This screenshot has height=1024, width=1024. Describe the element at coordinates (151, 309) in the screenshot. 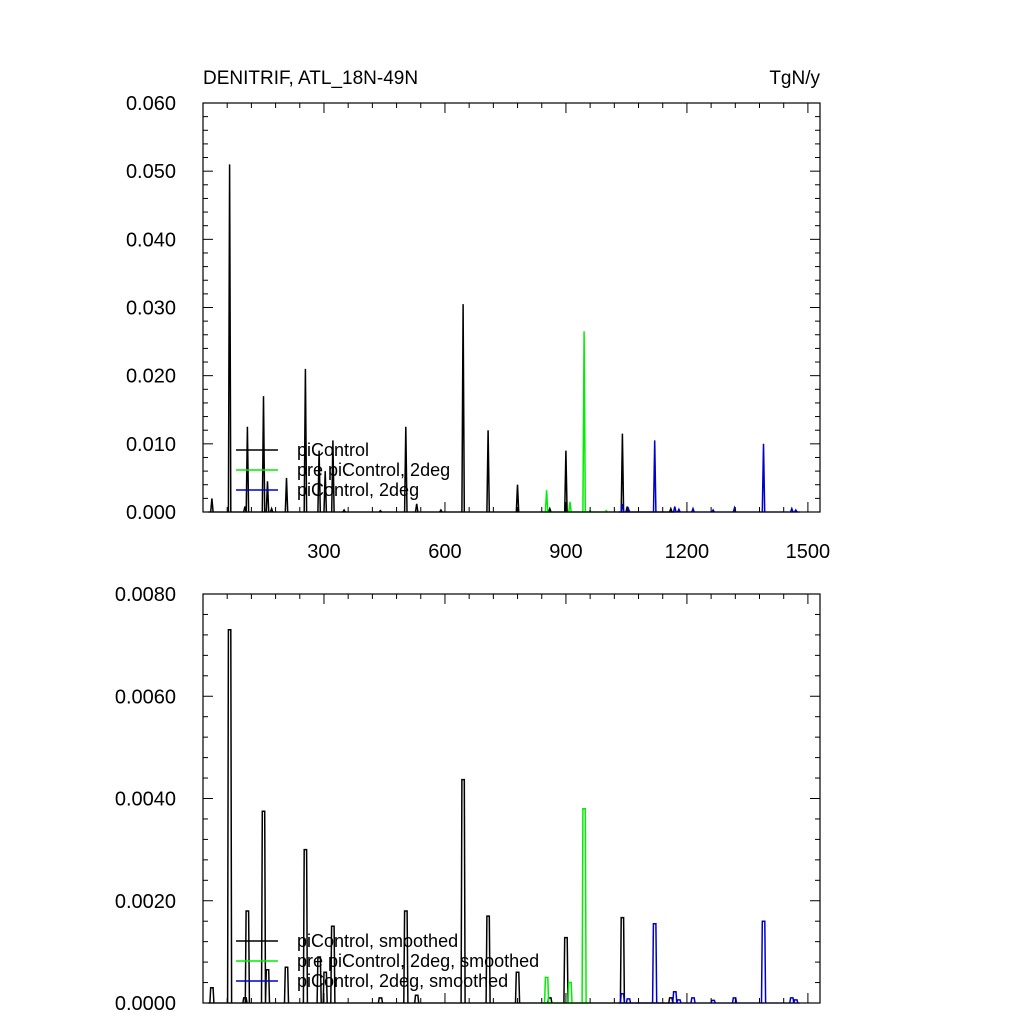

I see `top-y-tick-label: 0.030` at that location.